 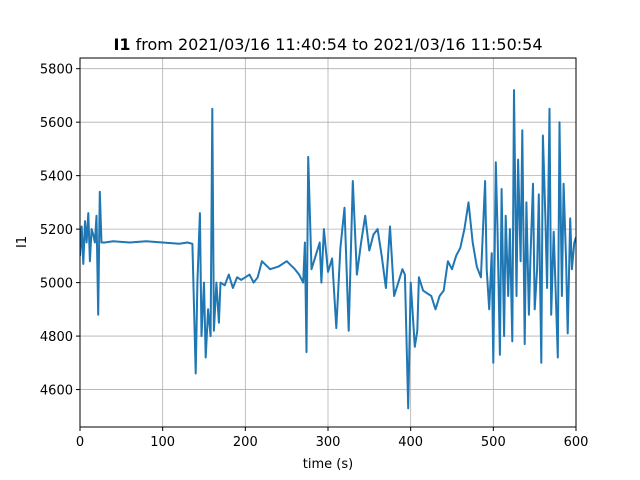 What do you see at coordinates (56, 123) in the screenshot?
I see `y-tick-label: 5600` at bounding box center [56, 123].